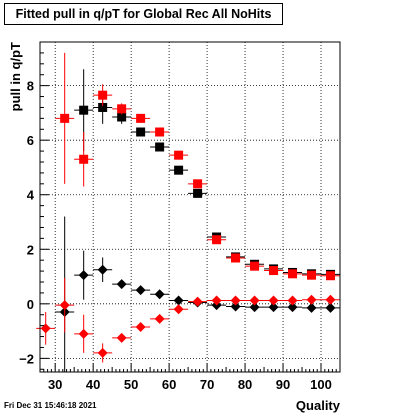 The height and width of the screenshot is (414, 400). I want to click on y-tick-label: 6, so click(30, 140).